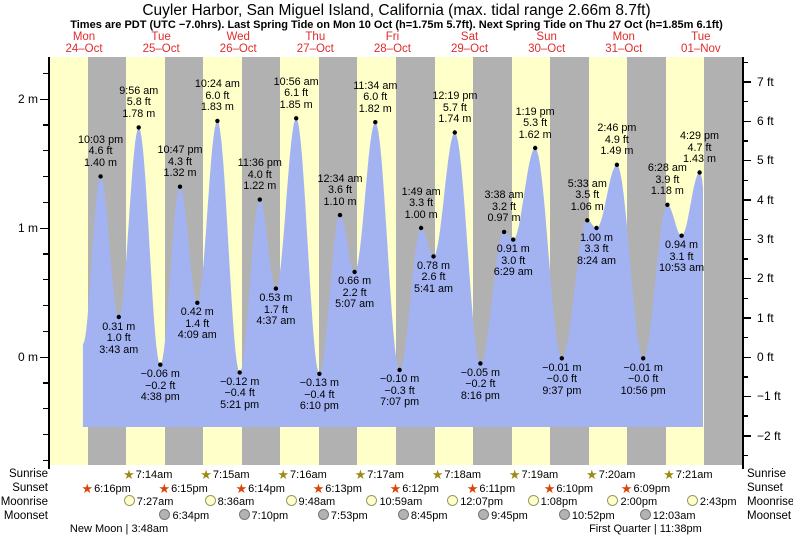  Describe the element at coordinates (667, 180) in the screenshot. I see `high-tide-label: 6:28 am 3.9 ft 1.18 m` at that location.